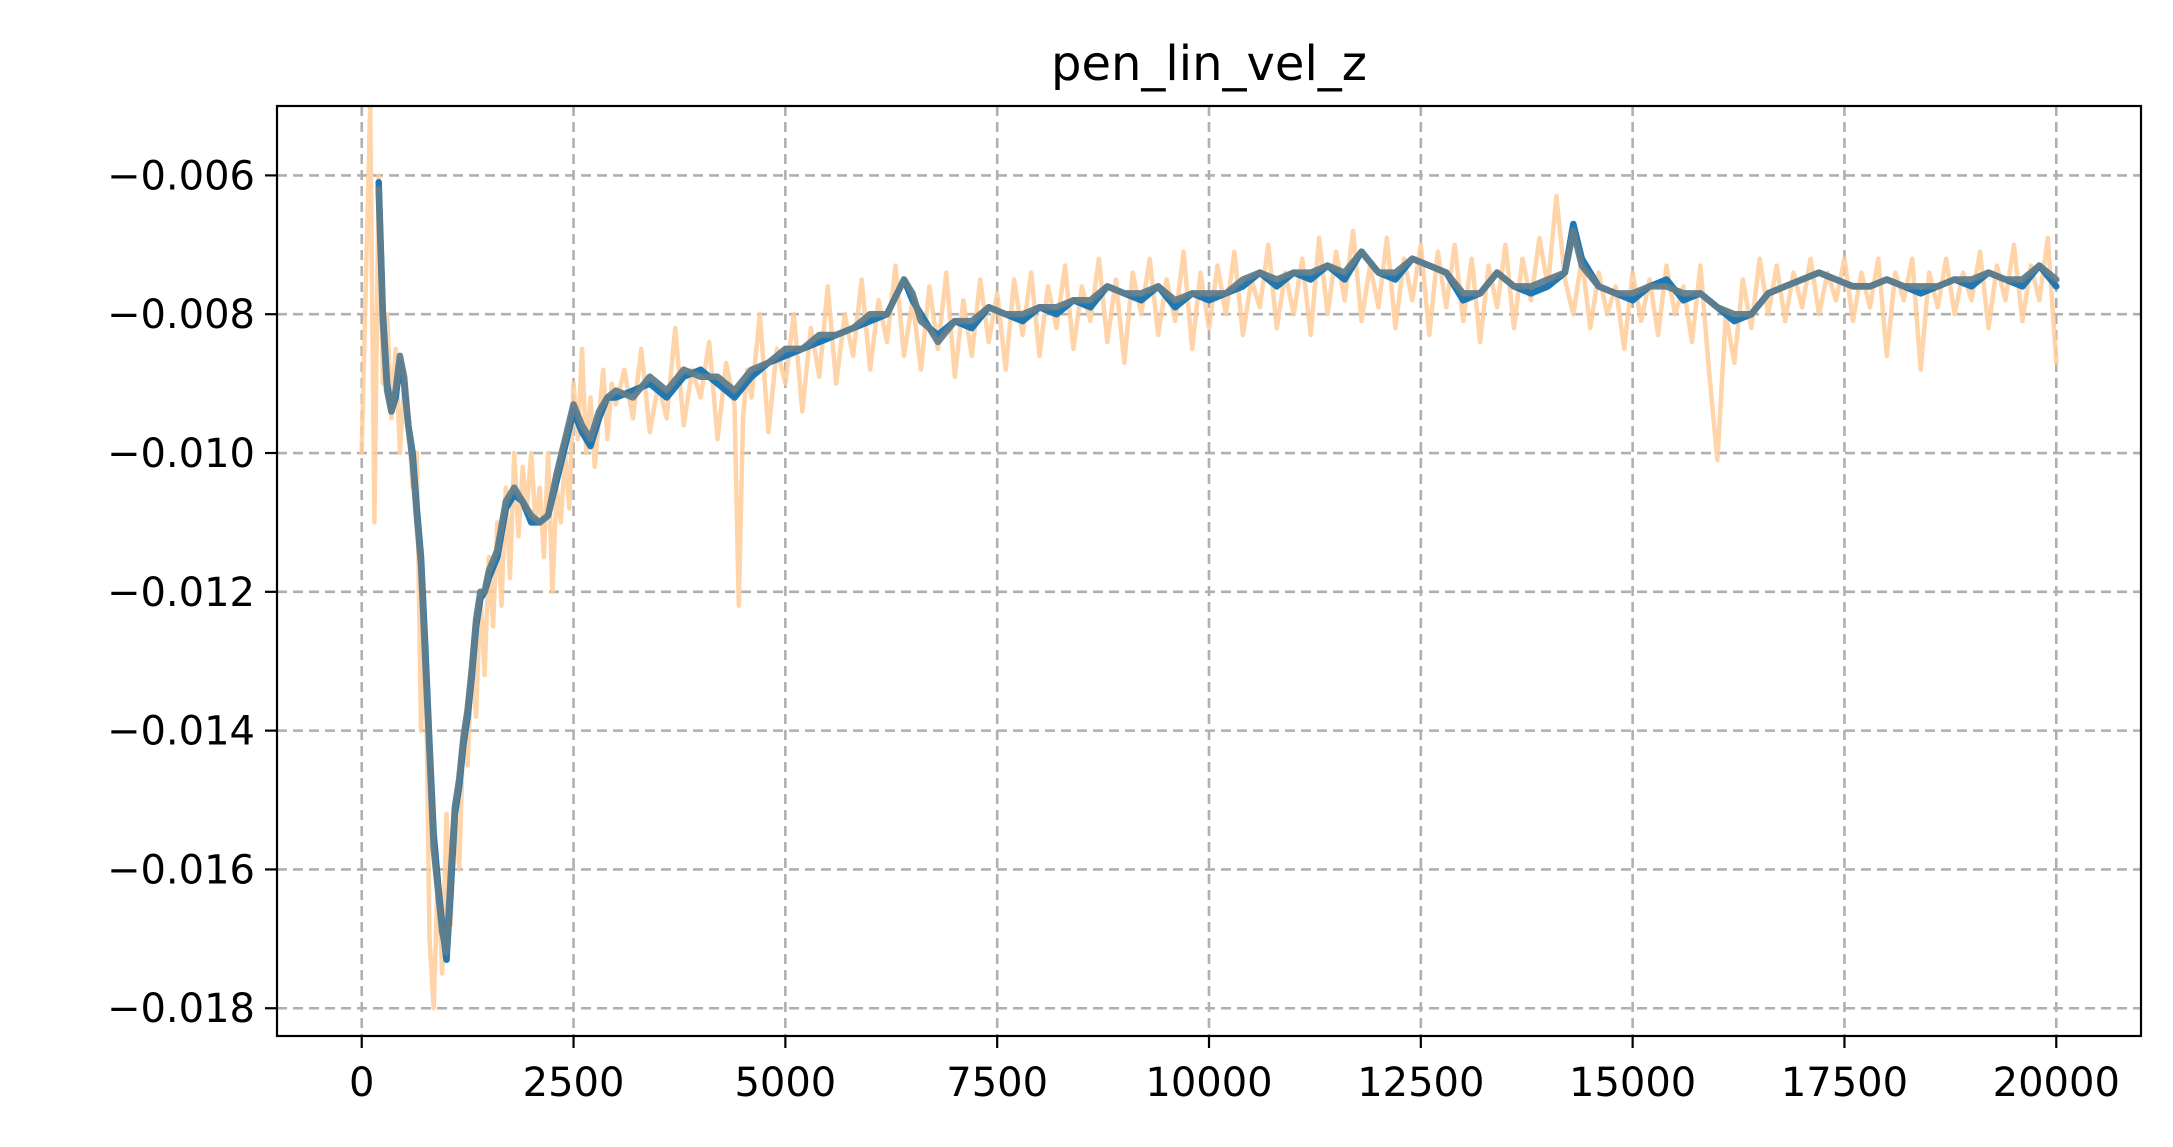 The height and width of the screenshot is (1147, 2173). I want to click on x-tick-label: 0, so click(361, 1083).